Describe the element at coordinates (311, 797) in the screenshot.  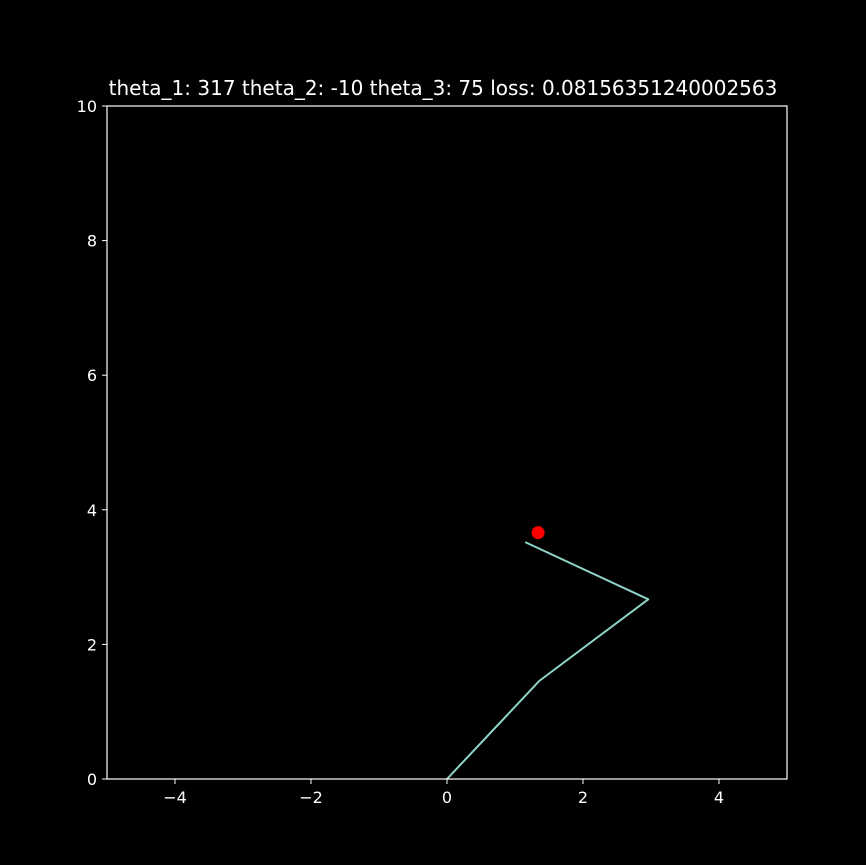
I see `x-tick-label: −2` at that location.